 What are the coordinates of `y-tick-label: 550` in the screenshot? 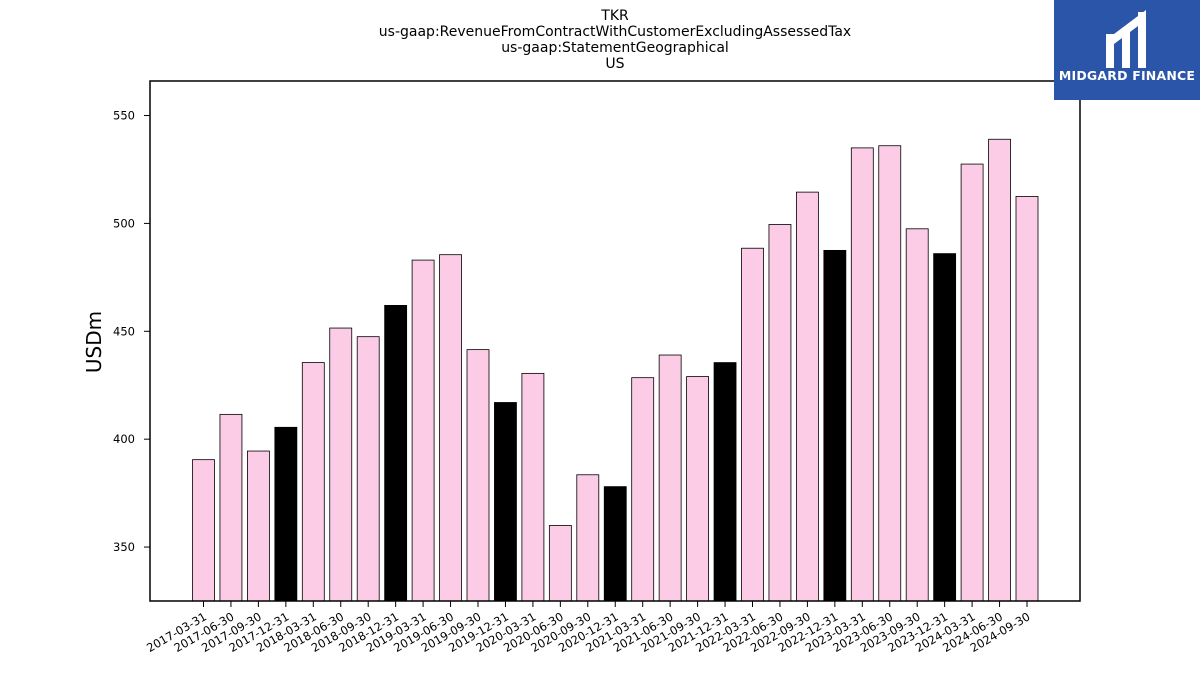 It's located at (124, 116).